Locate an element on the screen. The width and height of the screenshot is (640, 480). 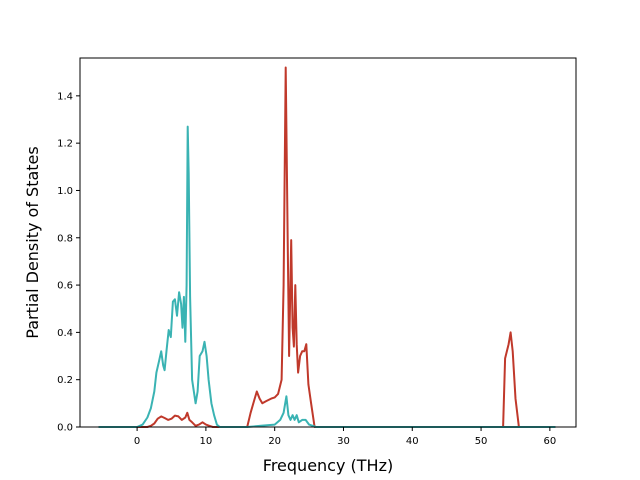
y-tick-label: 1.0 is located at coordinates (65, 191).